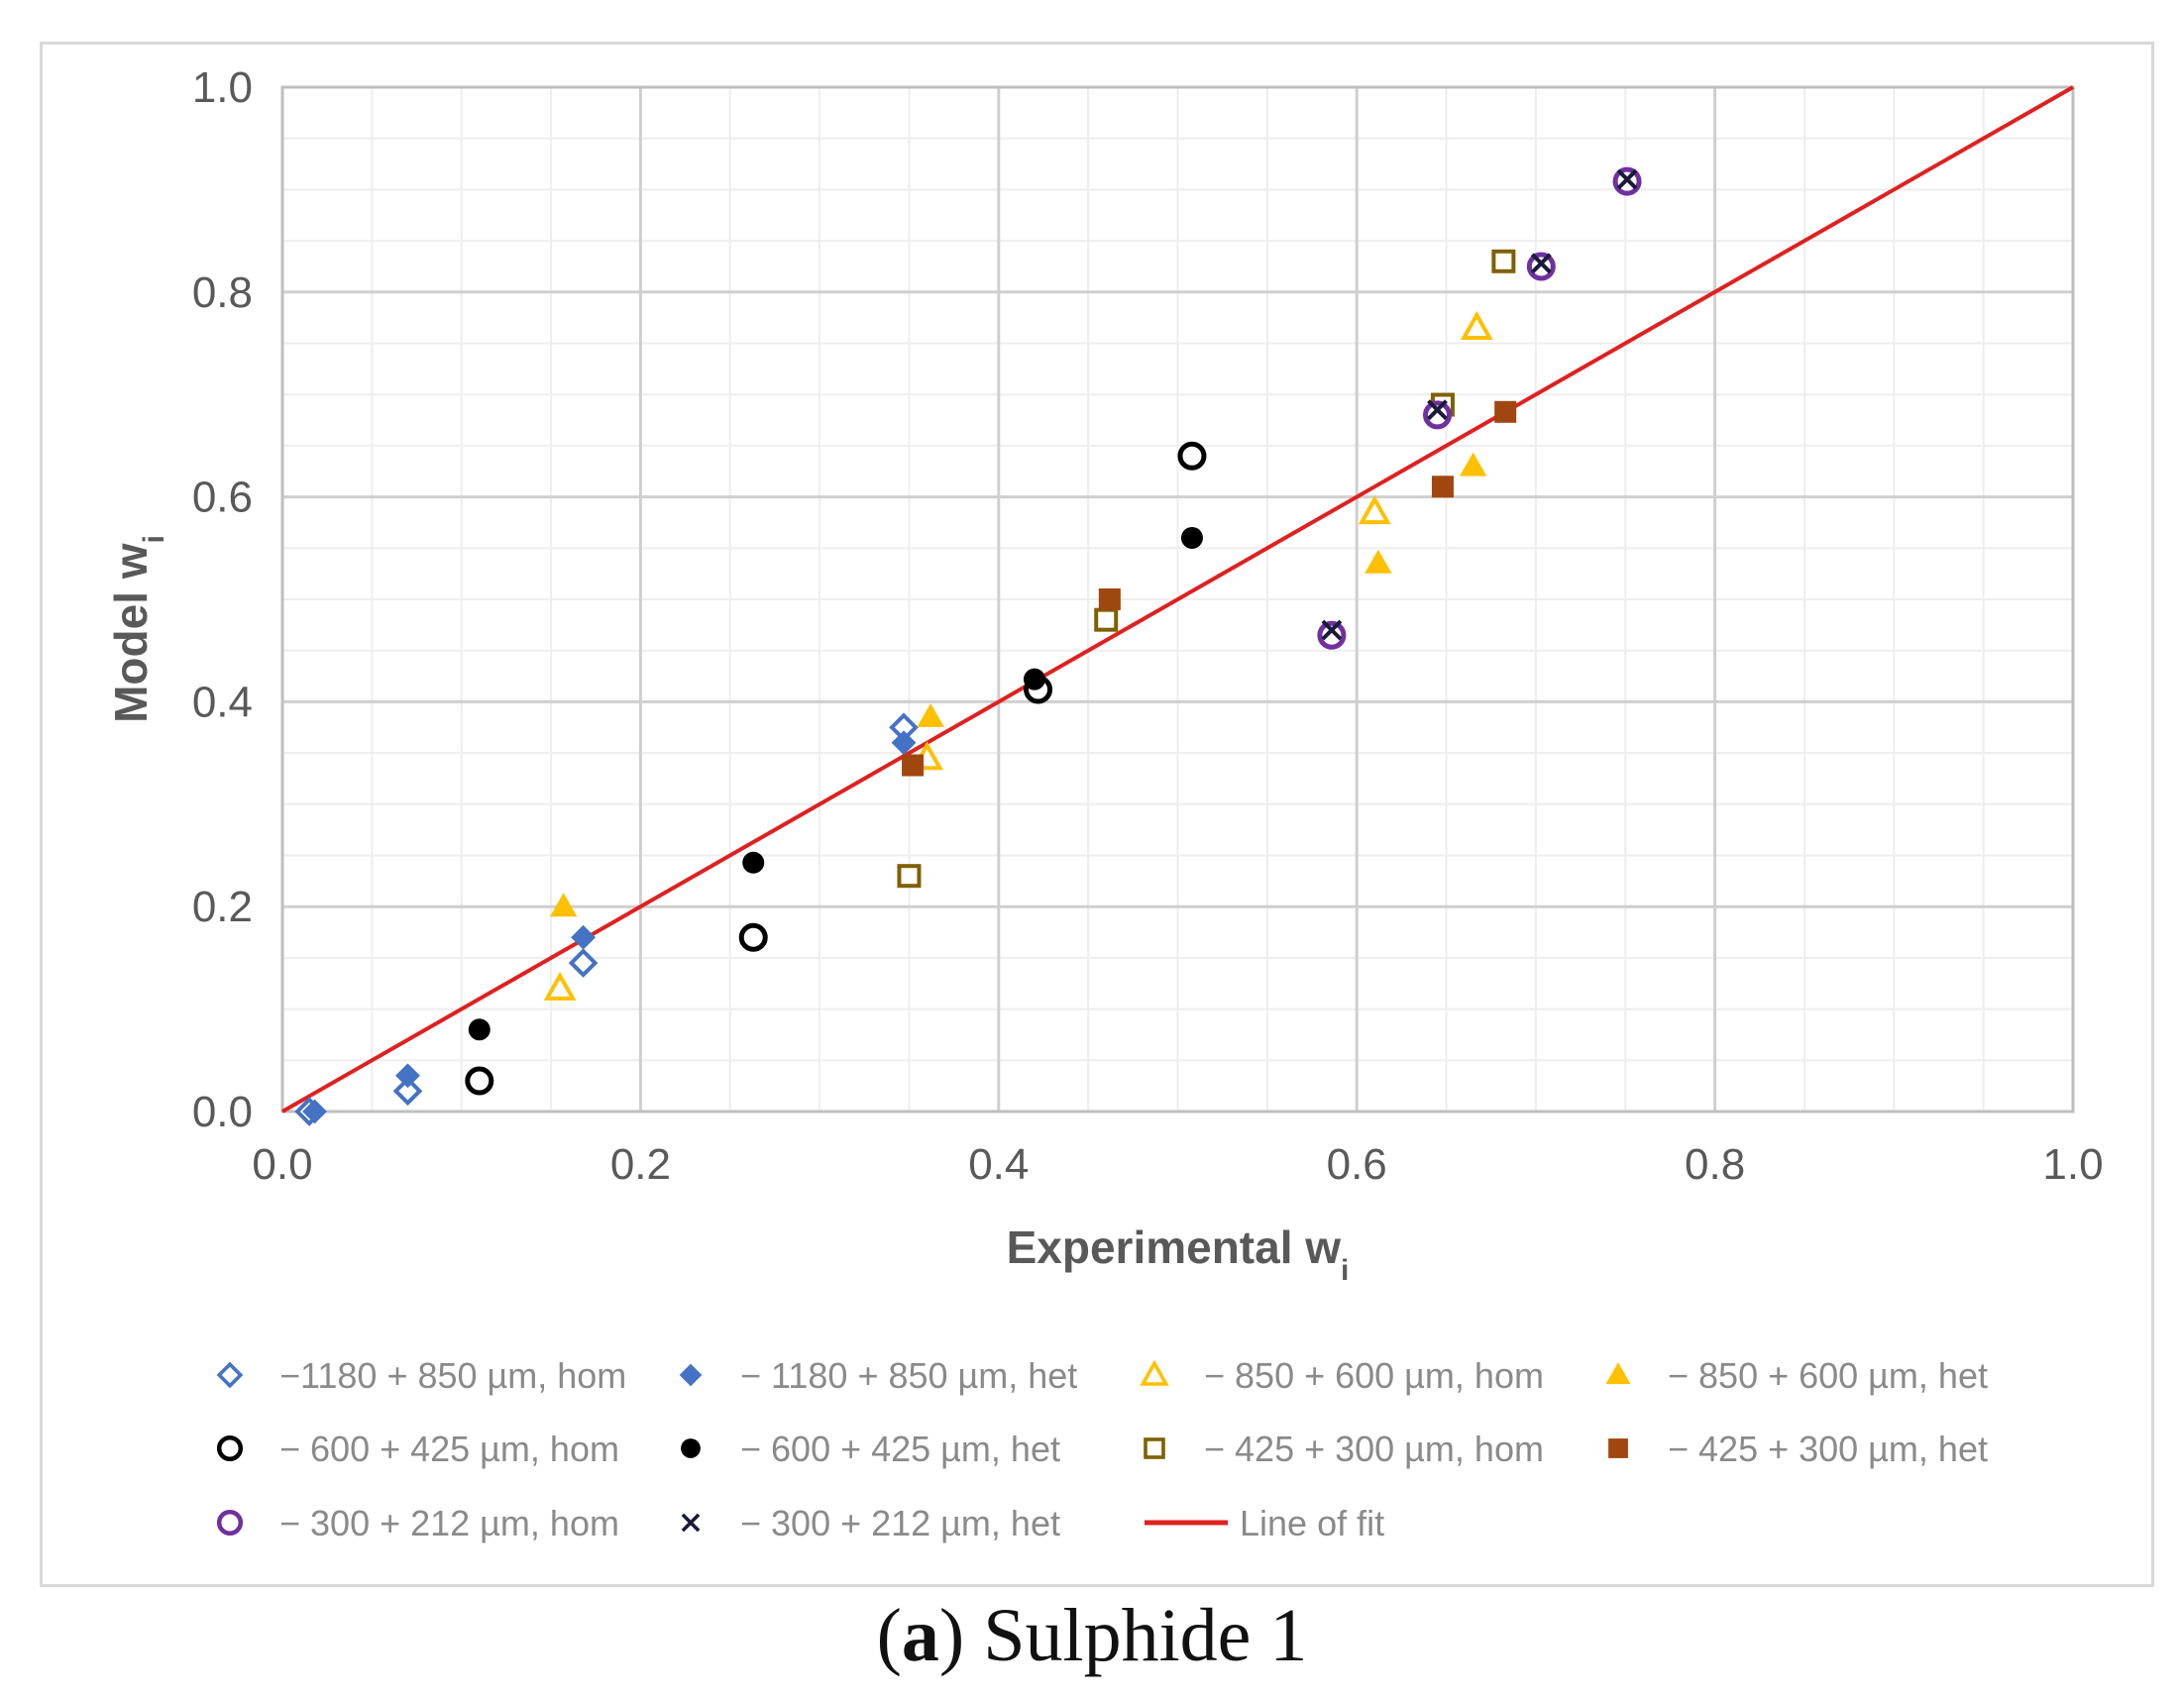 The image size is (2184, 1697). Describe the element at coordinates (1345, 1270) in the screenshot. I see `x-axis-title-subscript: i` at that location.